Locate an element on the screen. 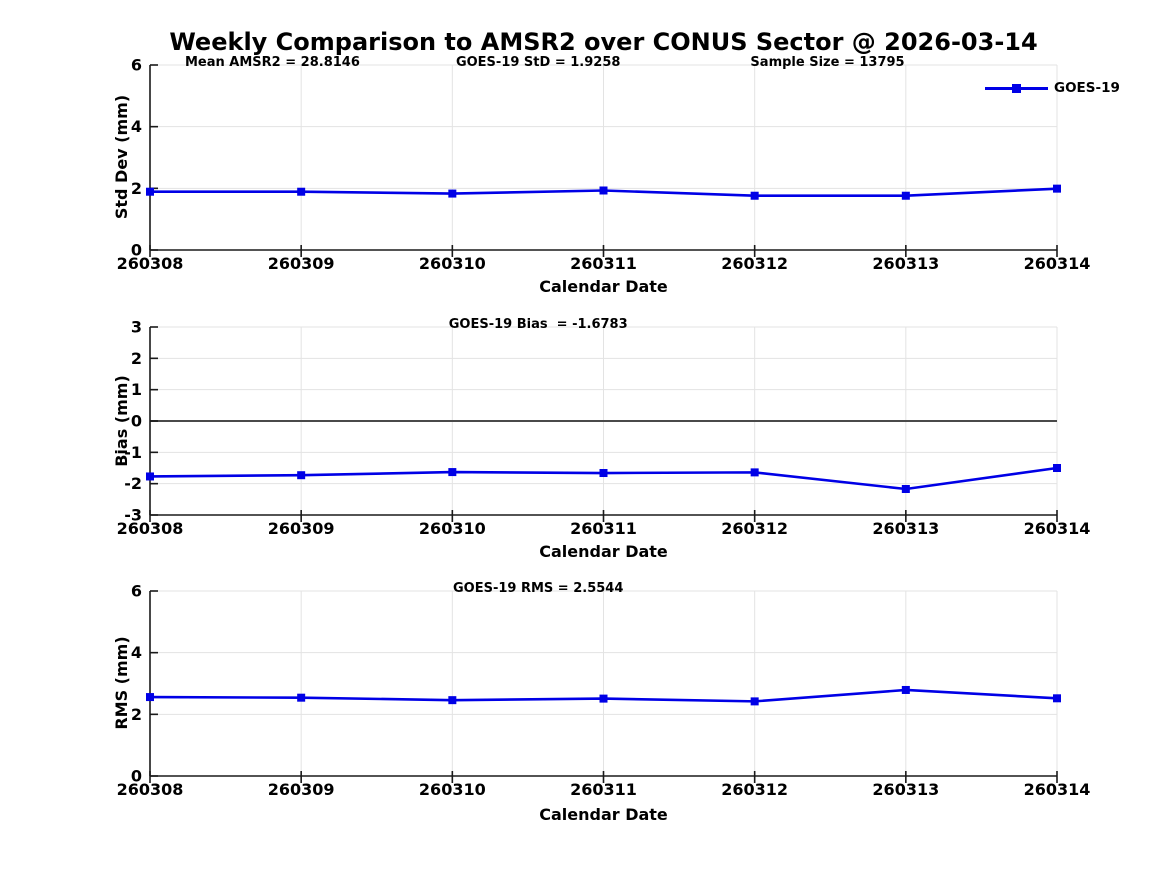 The width and height of the screenshot is (1167, 875). bias-annotation: GOES-19 Bias = -1.6783 is located at coordinates (538, 324).